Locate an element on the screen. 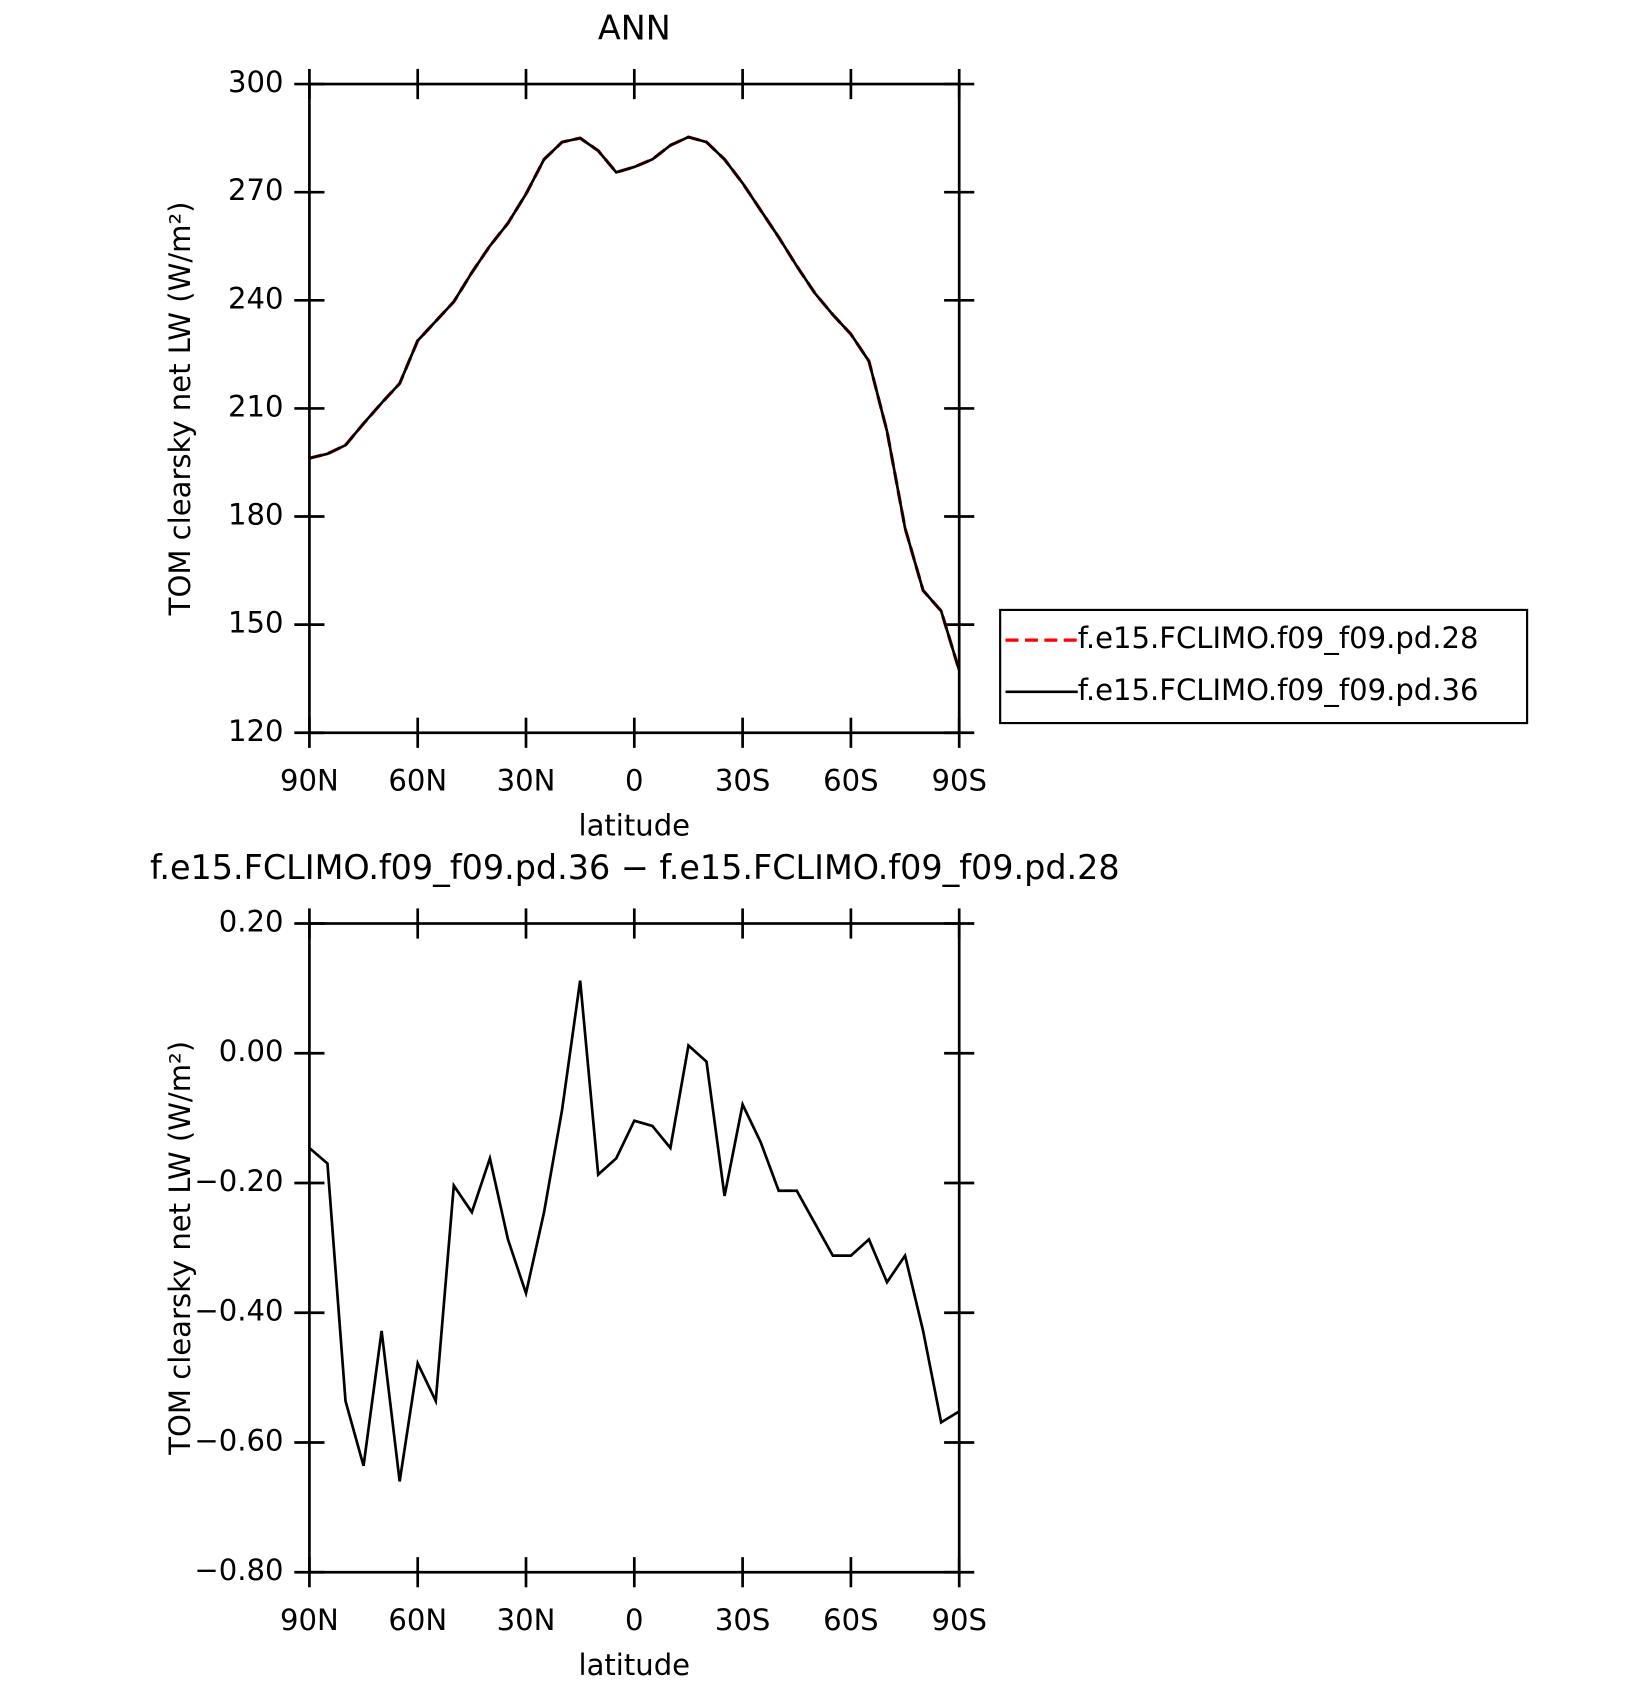  y-tick-label: 300 is located at coordinates (256, 82).